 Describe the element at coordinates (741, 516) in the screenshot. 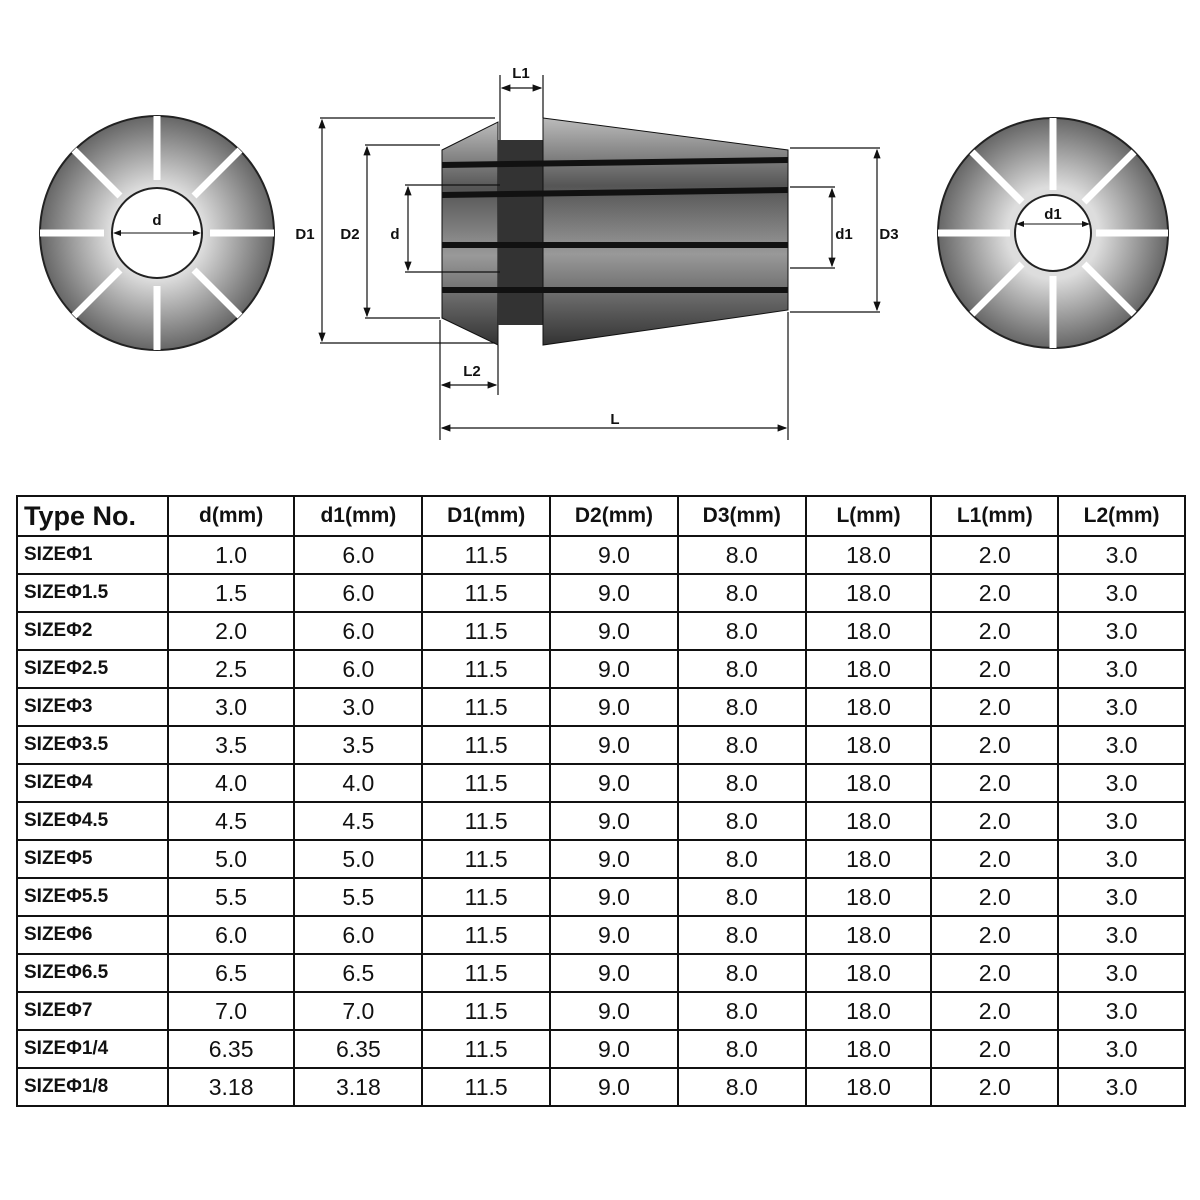

I see `column-header: D3(mm)` at that location.